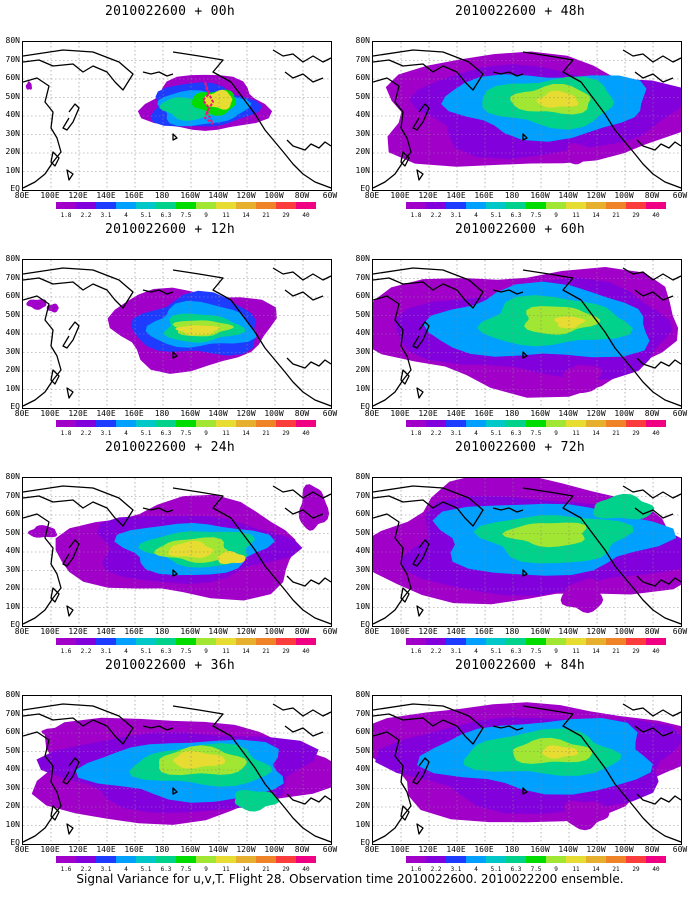  Describe the element at coordinates (186, 205) in the screenshot. I see `colorbar` at that location.